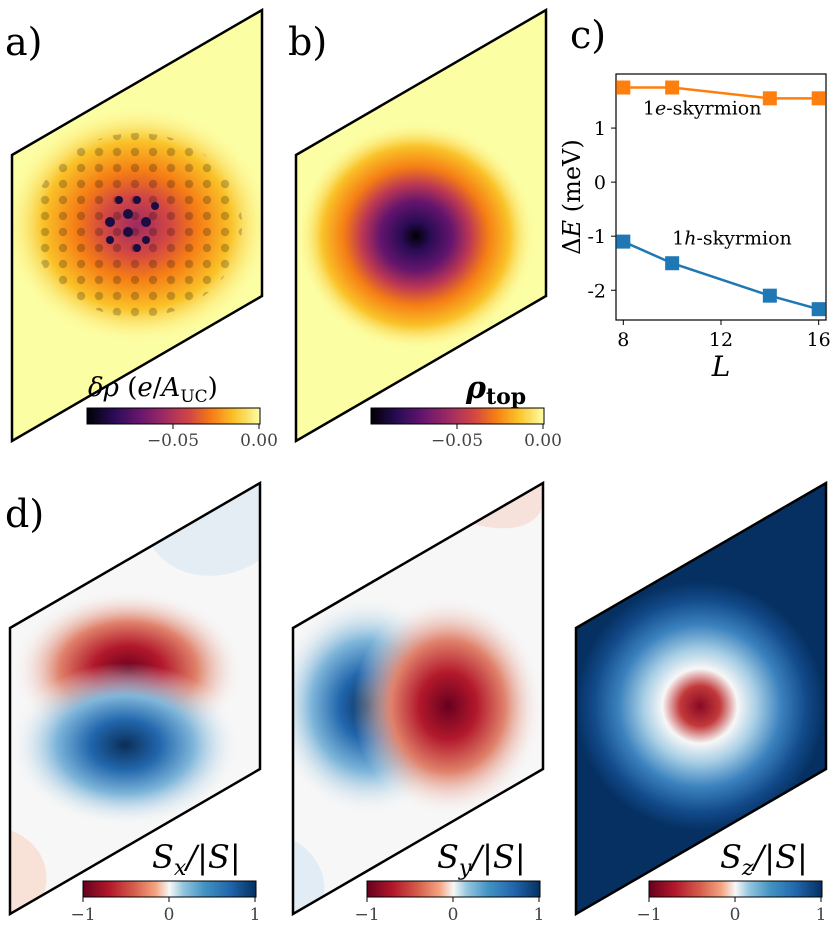 This screenshot has width=831, height=927. I want to click on colorbar-b, so click(457, 416).